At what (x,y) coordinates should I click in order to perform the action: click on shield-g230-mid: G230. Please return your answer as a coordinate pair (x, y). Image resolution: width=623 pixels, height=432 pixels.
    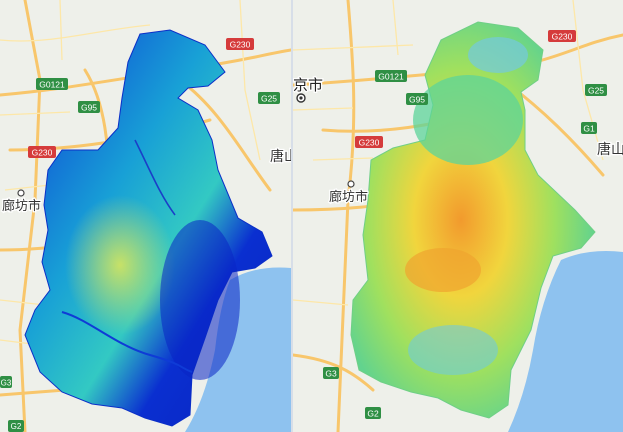
    Looking at the image, I should click on (369, 142).